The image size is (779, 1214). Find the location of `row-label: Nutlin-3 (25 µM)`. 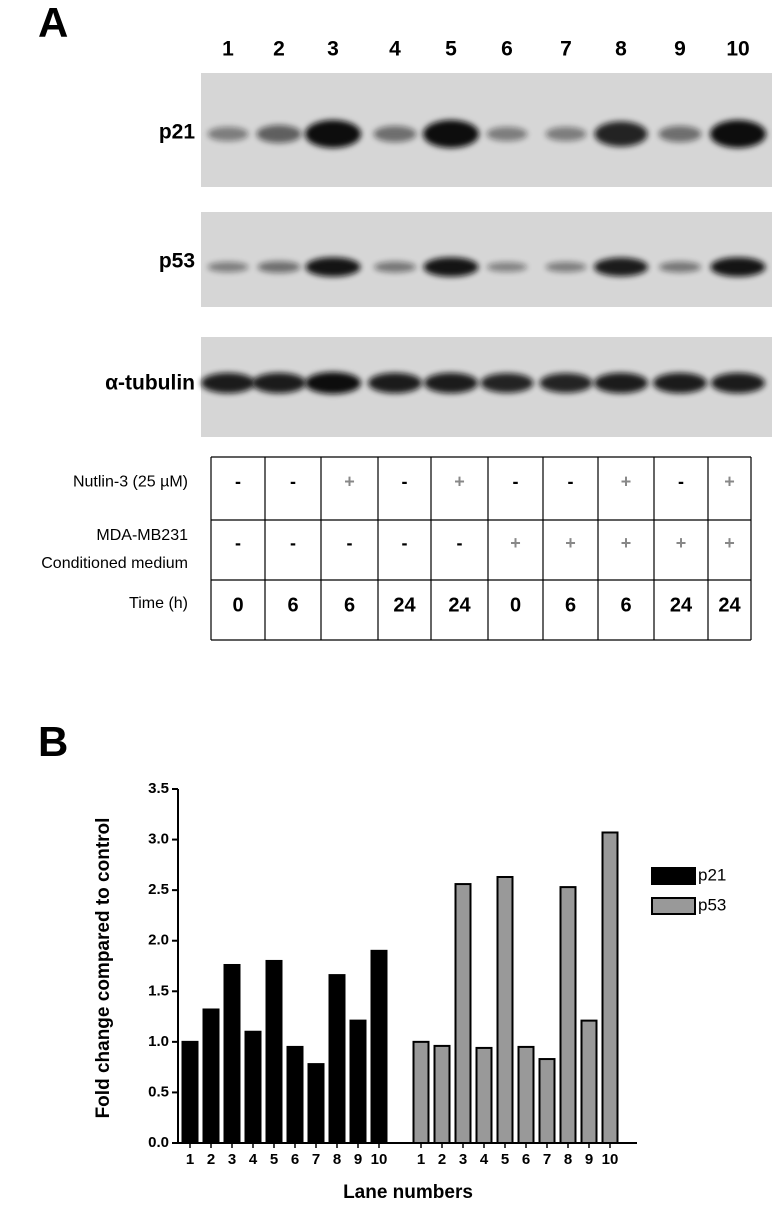

row-label: Nutlin-3 (25 µM) is located at coordinates (130, 482).